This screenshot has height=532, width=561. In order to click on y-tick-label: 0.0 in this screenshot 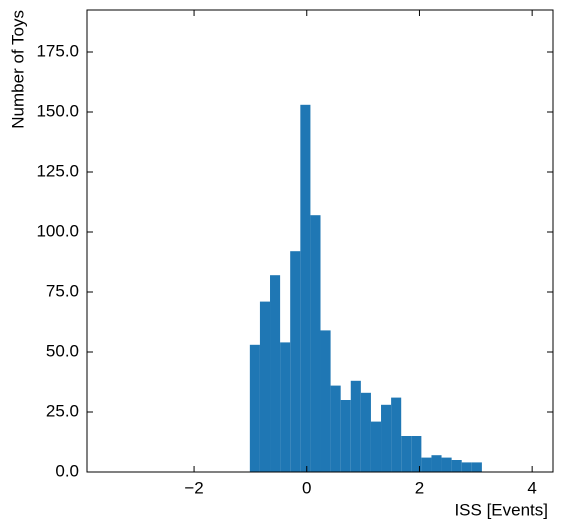, I will do `click(67, 470)`.